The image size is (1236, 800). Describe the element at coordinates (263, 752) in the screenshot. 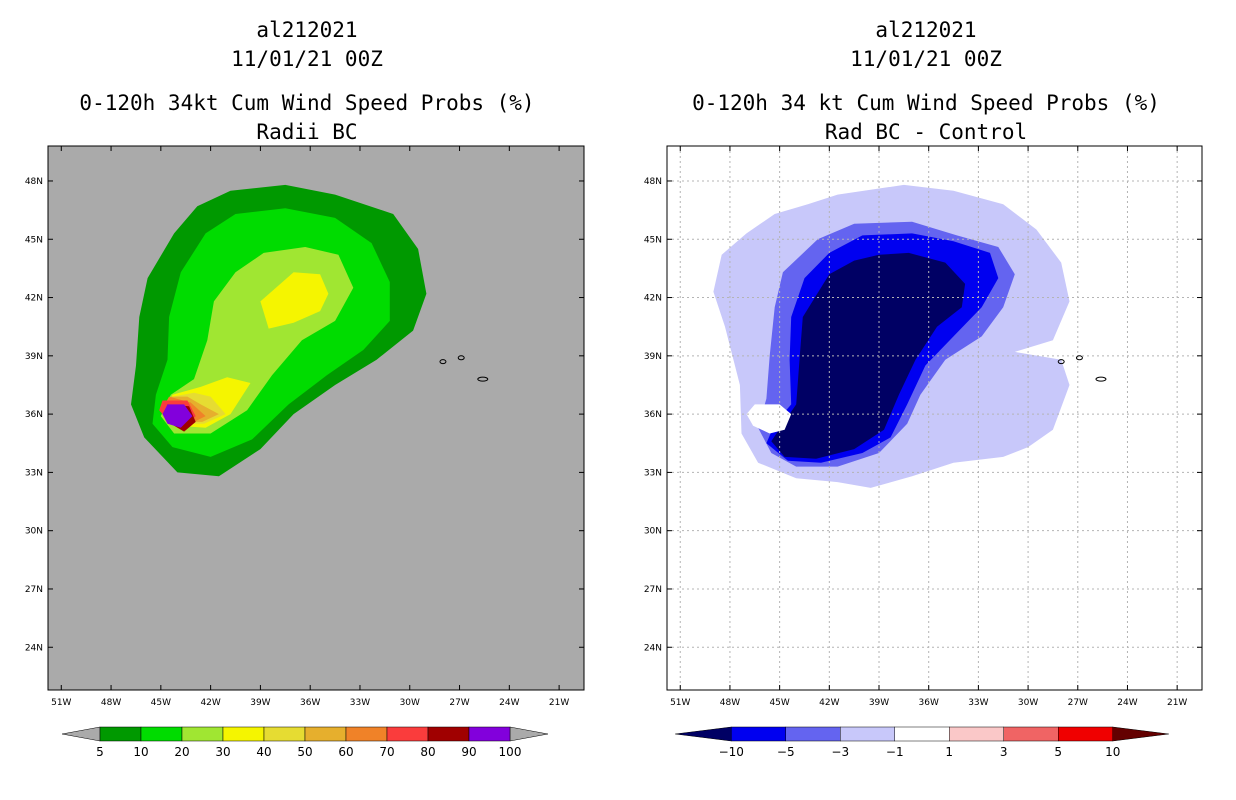

I see `colorbar-label: 40` at that location.